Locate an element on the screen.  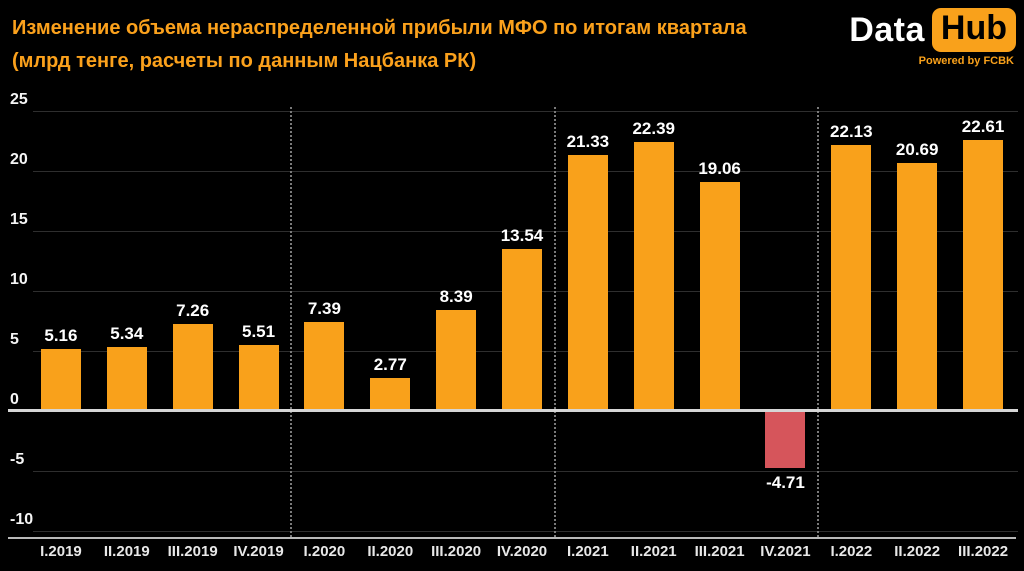
bar-value-label: -4.71 is located at coordinates (785, 482).